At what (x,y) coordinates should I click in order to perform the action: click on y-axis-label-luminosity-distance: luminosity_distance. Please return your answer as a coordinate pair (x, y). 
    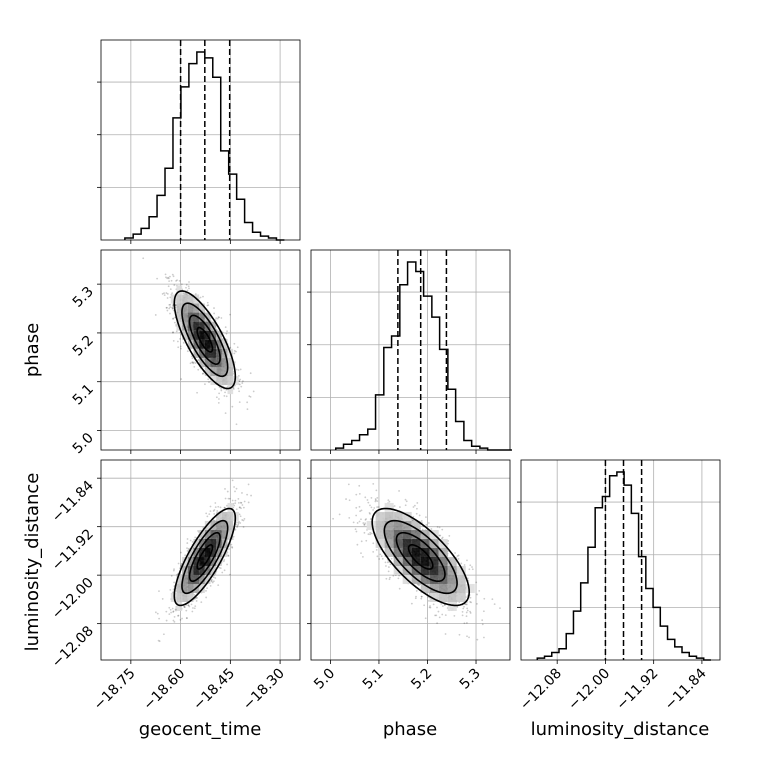
    Looking at the image, I should click on (32, 562).